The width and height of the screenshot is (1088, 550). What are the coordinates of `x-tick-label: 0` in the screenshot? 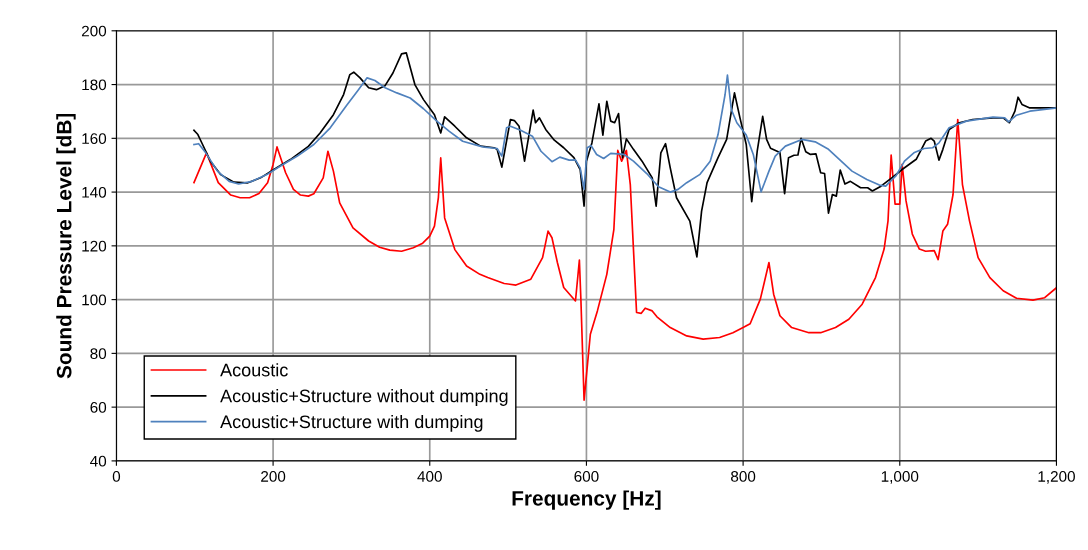 It's located at (116, 476).